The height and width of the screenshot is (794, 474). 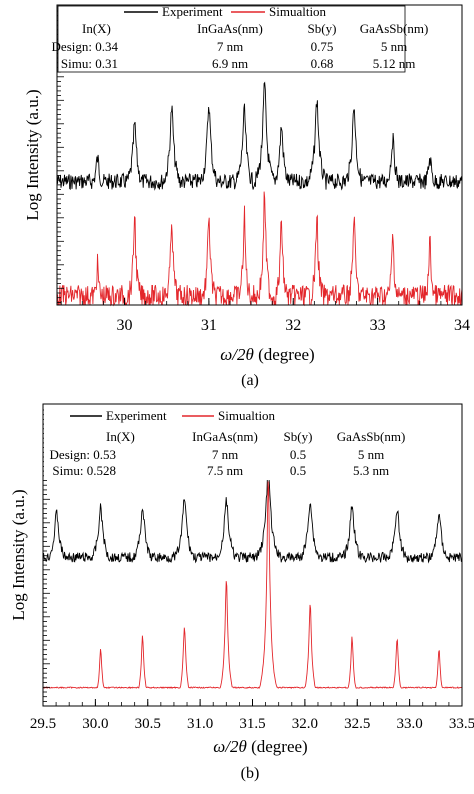 What do you see at coordinates (410, 724) in the screenshot?
I see `x-tick-label: 33.0` at bounding box center [410, 724].